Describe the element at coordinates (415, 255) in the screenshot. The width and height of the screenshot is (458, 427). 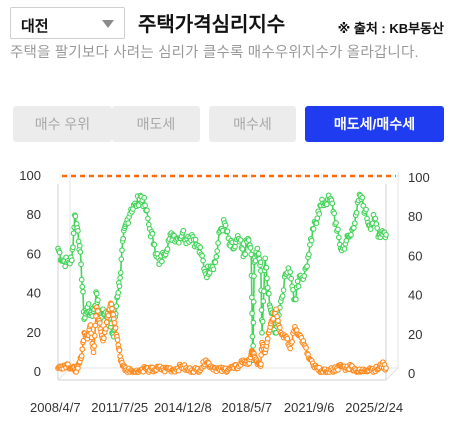
I see `y-tick-right: 60` at that location.